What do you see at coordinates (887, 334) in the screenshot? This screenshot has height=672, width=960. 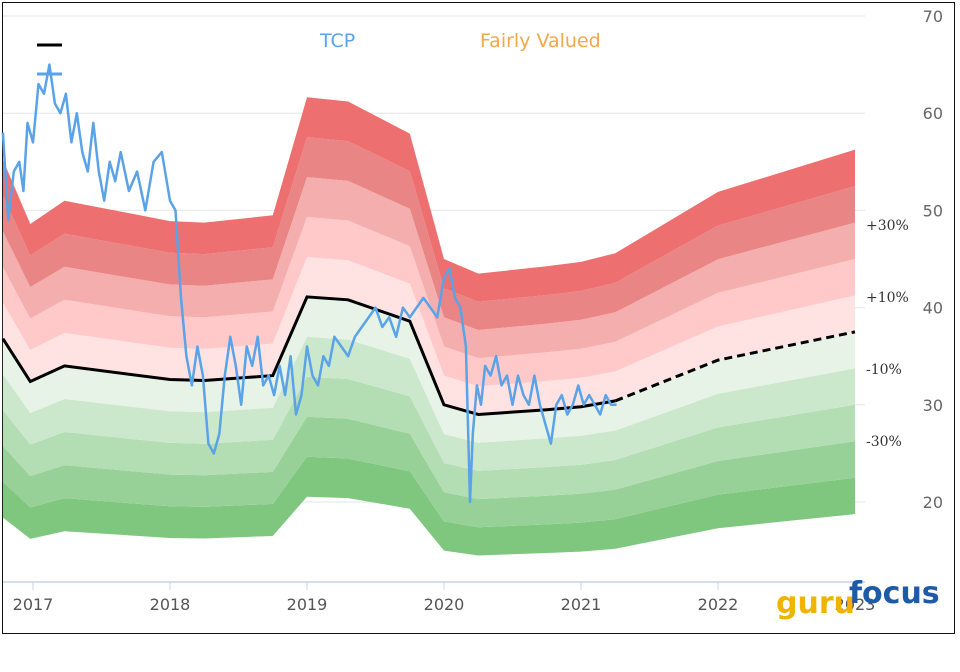 I see `band-labels: +30% +10% -10% -30%` at bounding box center [887, 334].